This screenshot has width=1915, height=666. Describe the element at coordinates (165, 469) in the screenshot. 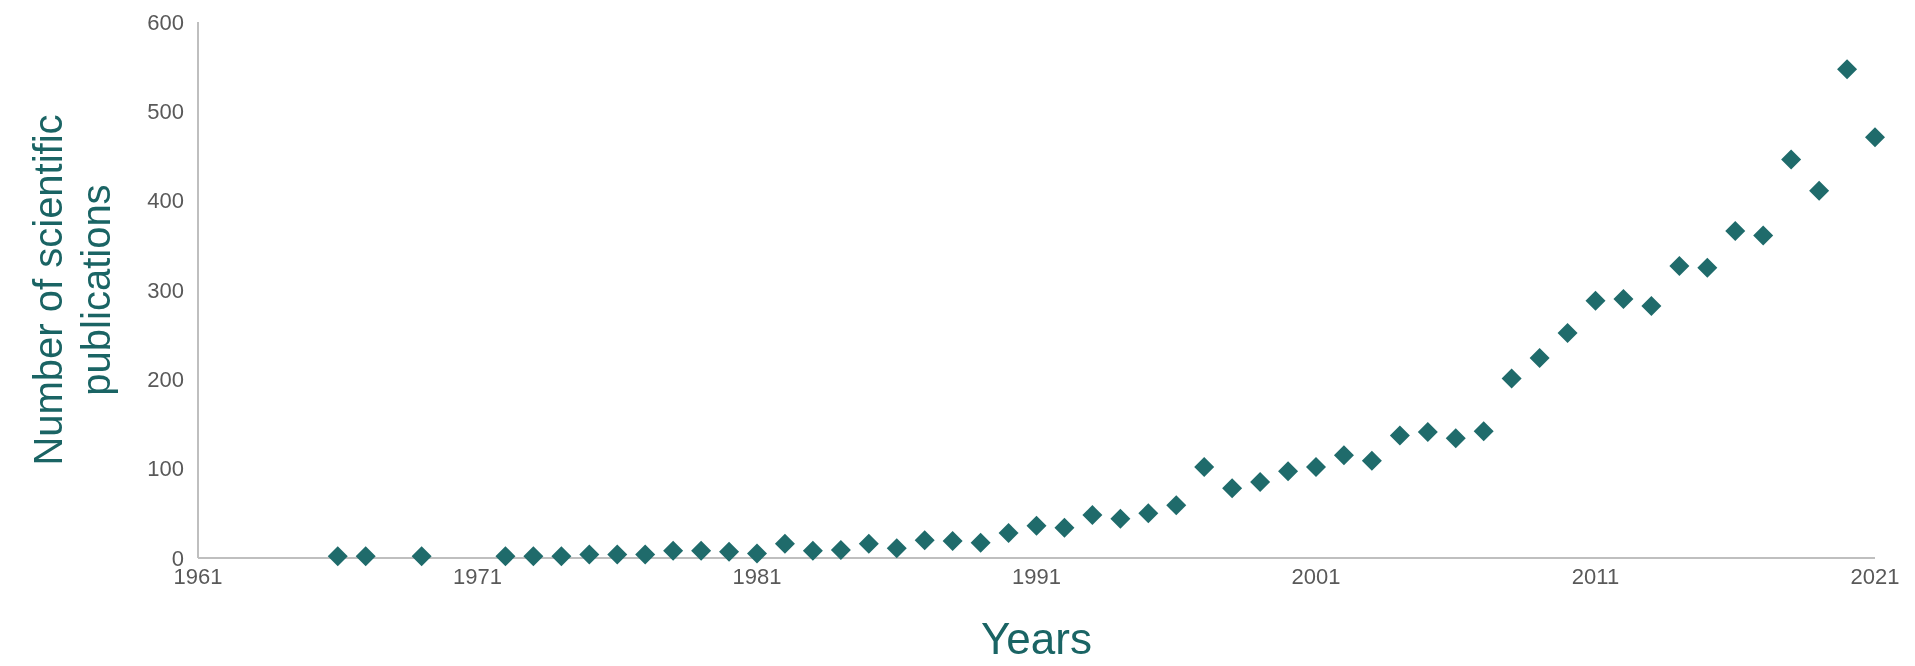

I see `y-tick-label: 100` at that location.